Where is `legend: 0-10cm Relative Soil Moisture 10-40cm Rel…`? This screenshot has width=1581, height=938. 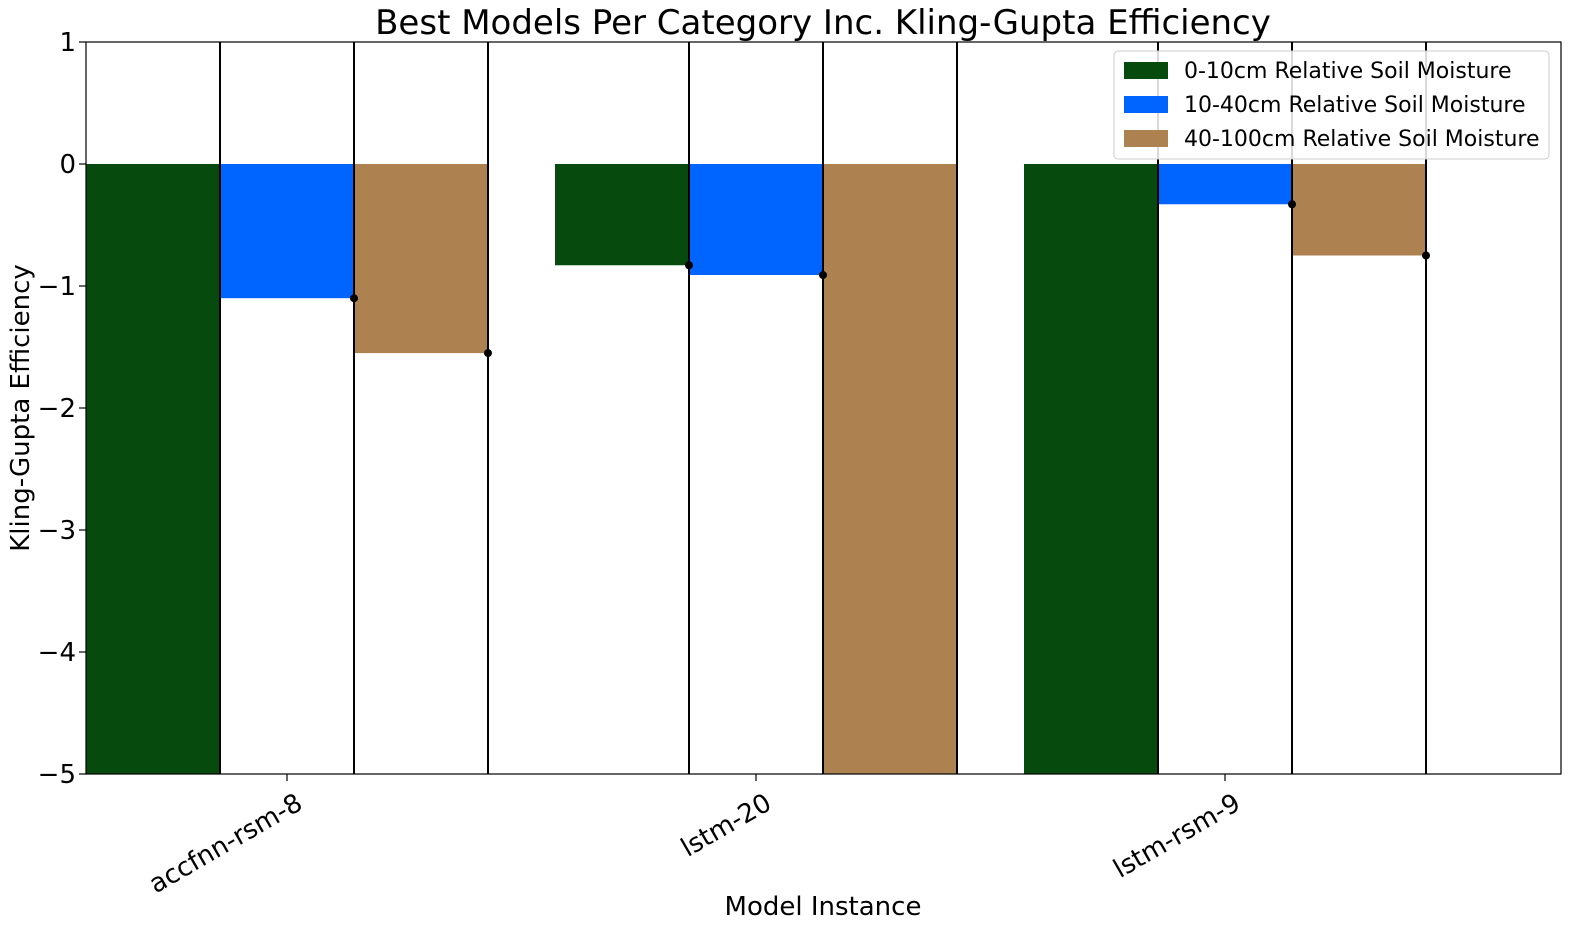
legend: 0-10cm Relative Soil Moisture 10-40cm Rel… is located at coordinates (1331, 105).